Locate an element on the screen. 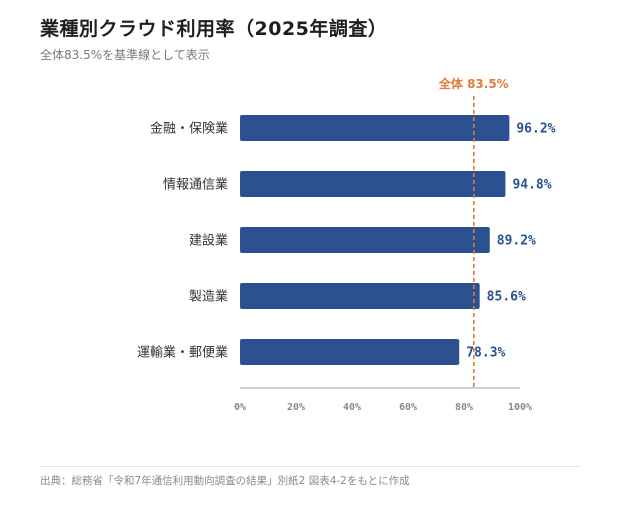 Image resolution: width=620 pixels, height=510 pixels. category-label: 情報通信業 is located at coordinates (195, 185).